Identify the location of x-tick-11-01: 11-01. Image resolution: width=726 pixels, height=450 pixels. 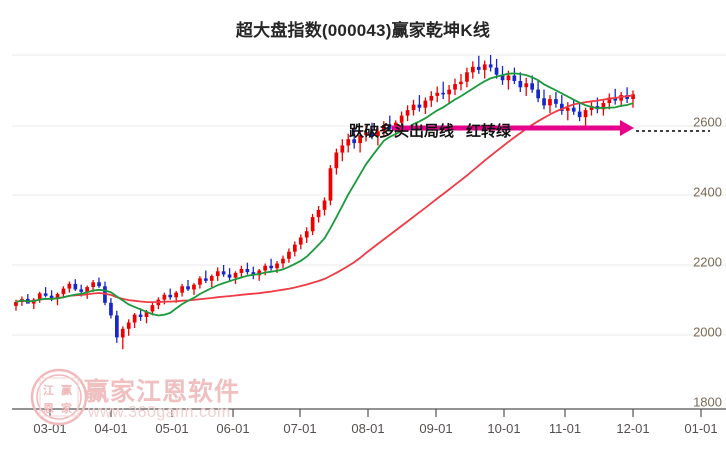
(565, 428).